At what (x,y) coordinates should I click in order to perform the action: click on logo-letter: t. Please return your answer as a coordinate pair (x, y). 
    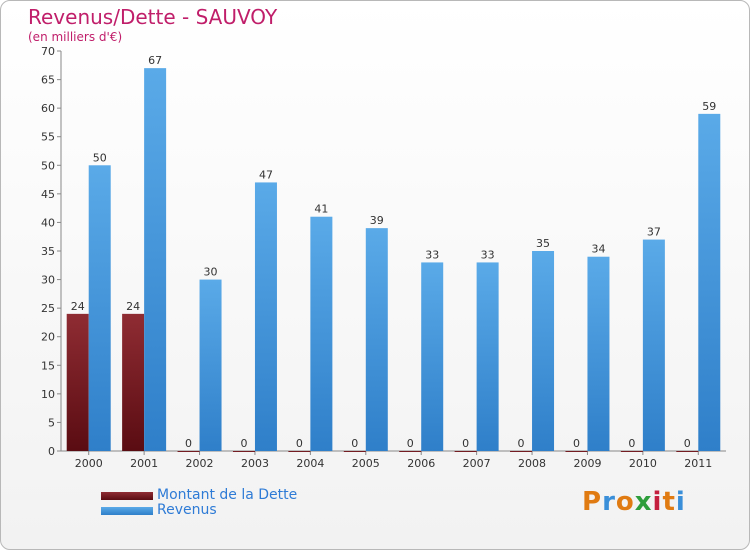
    Looking at the image, I should click on (669, 502).